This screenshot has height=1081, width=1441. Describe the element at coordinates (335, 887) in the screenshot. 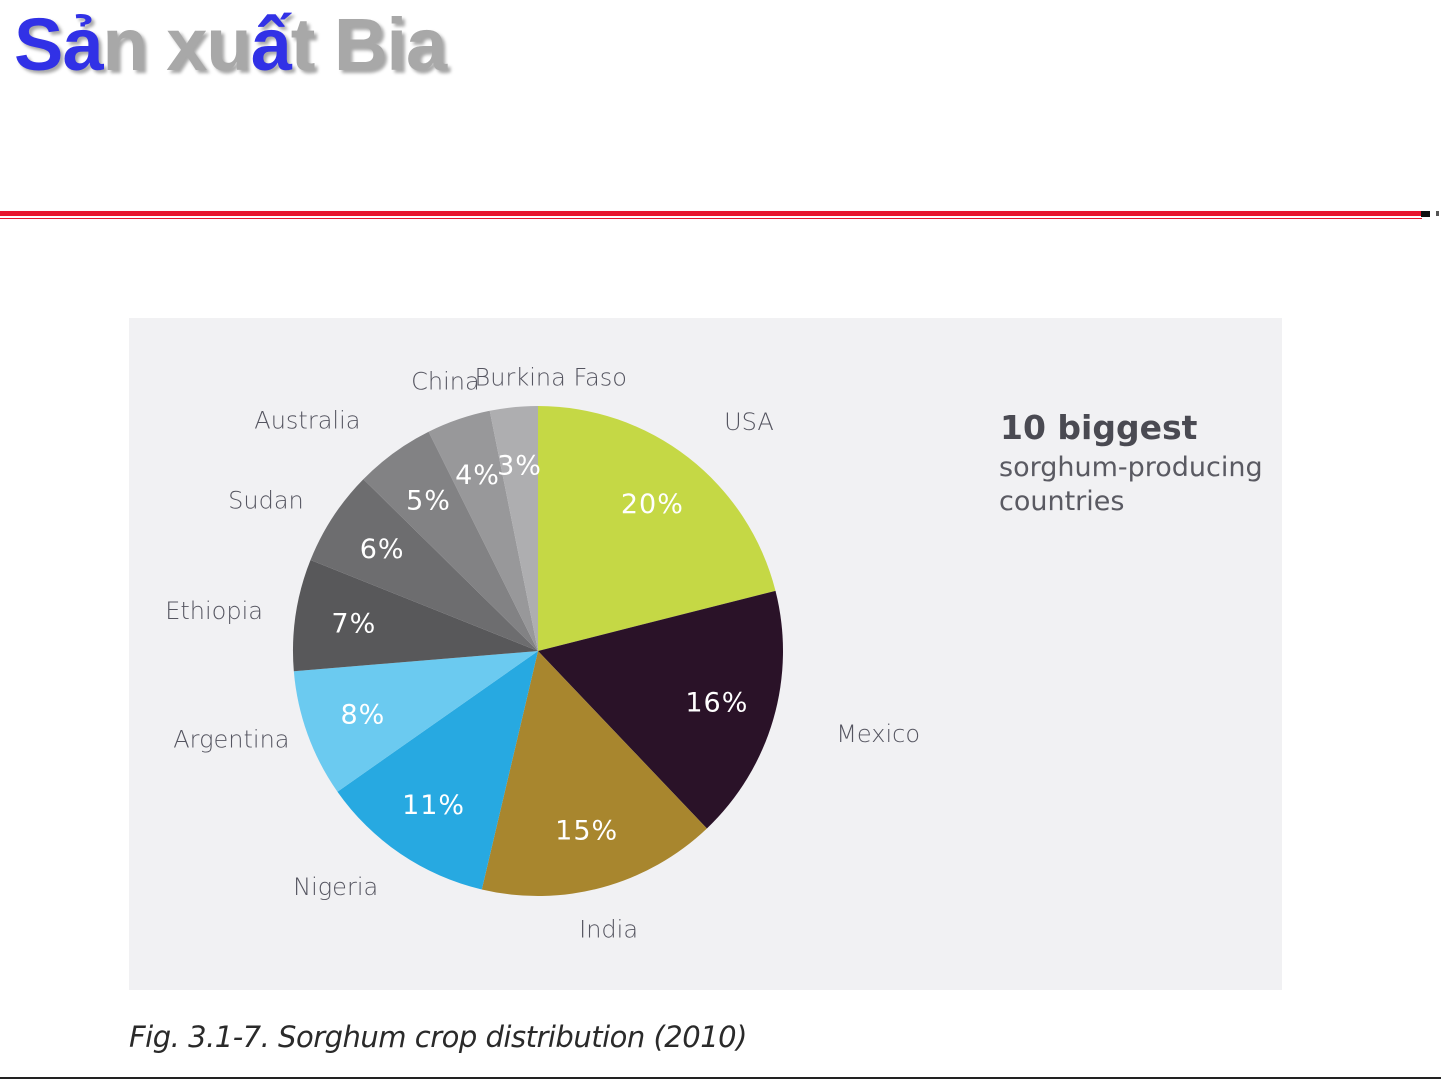

I see `pie-category-label: Nigeria` at that location.